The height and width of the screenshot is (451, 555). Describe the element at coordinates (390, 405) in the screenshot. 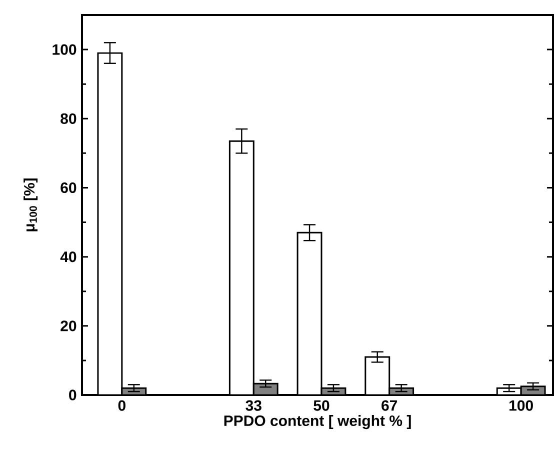

I see `x-tick-label: 67` at that location.